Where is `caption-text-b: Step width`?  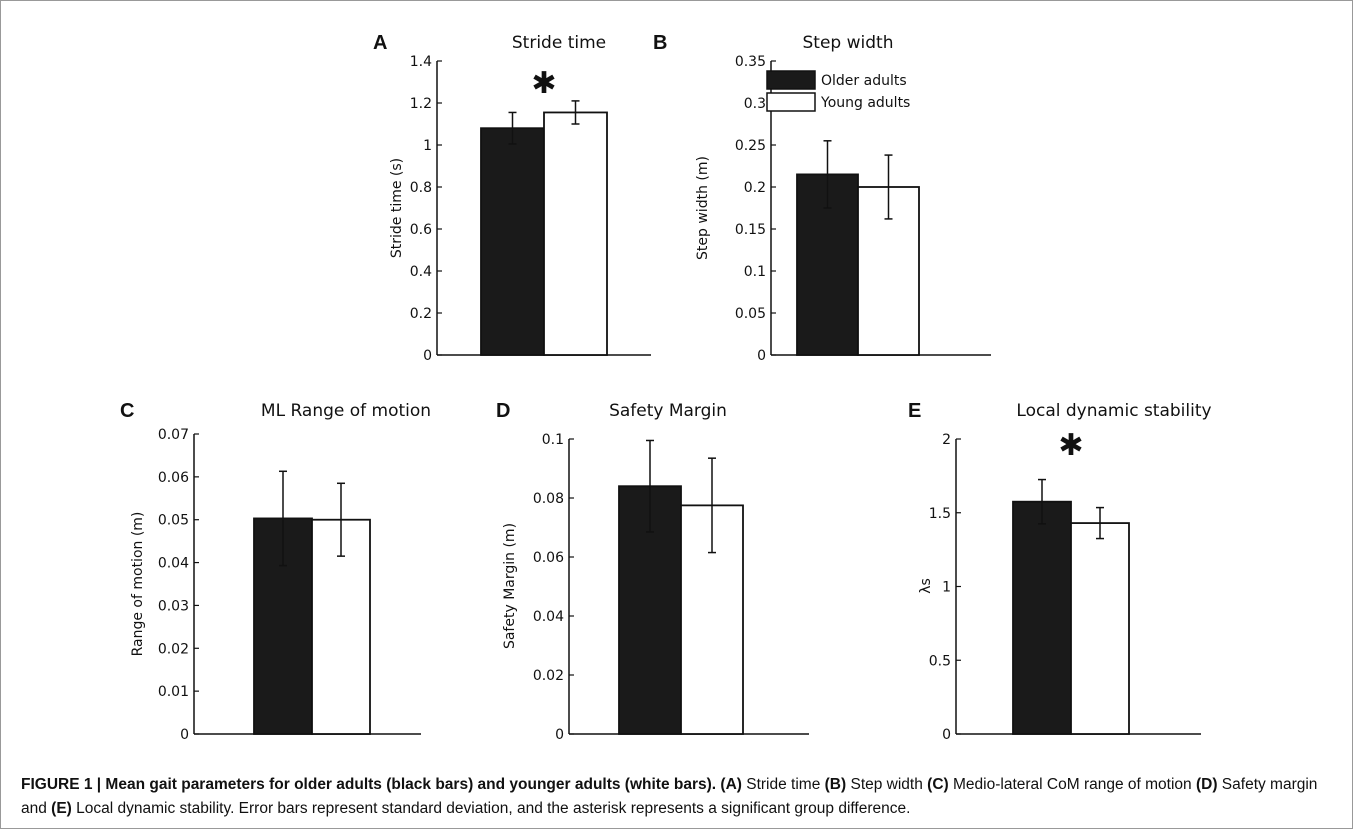 caption-text-b: Step width is located at coordinates (887, 784).